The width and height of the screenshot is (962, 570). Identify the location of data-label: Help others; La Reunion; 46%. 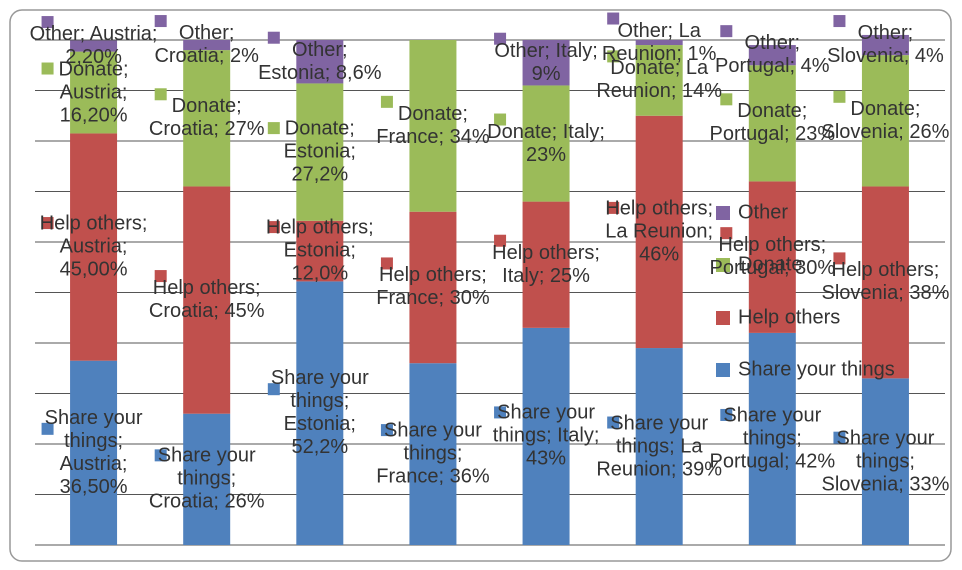
(659, 231).